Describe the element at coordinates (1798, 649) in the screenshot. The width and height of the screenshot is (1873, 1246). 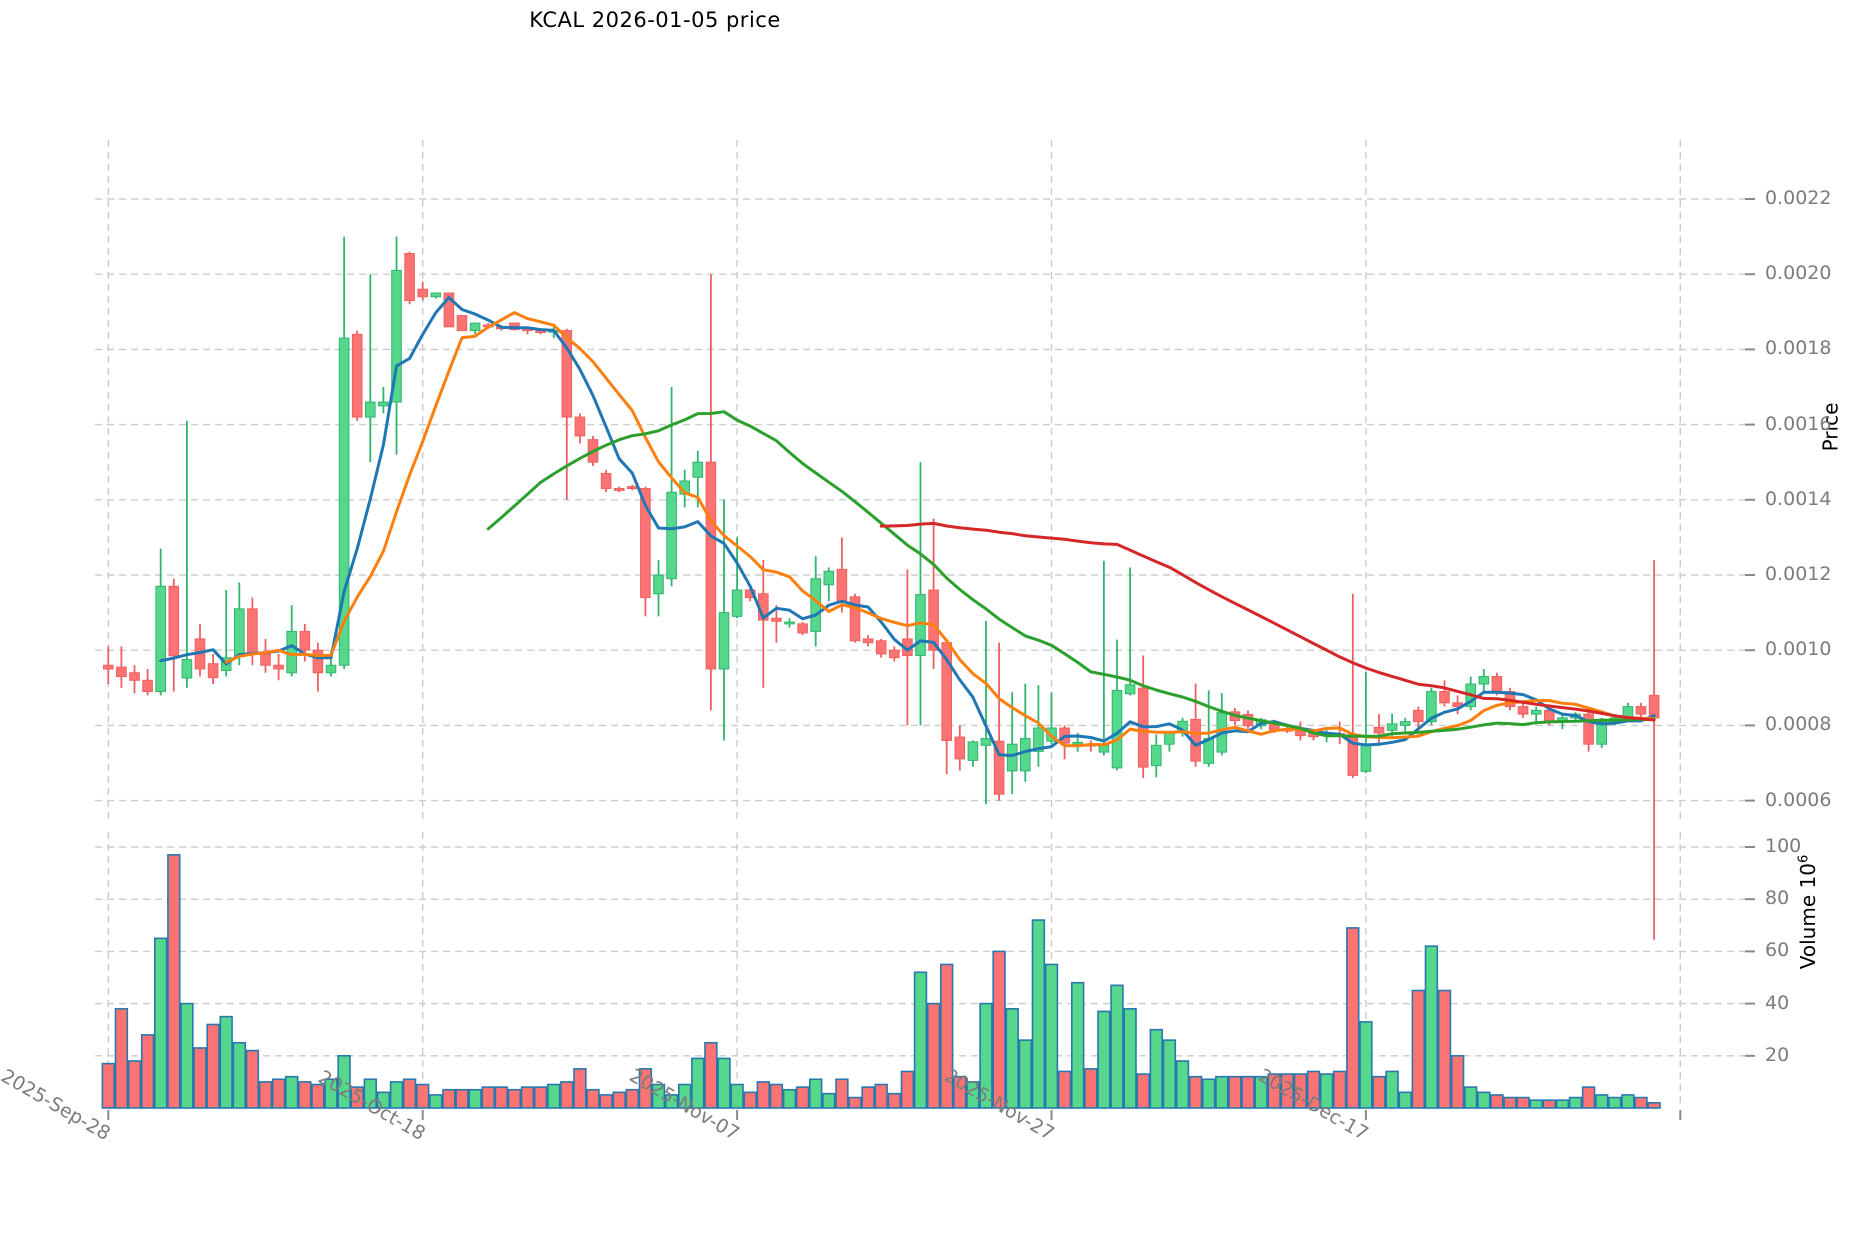
I see `price-tick-label: 0.0010` at that location.